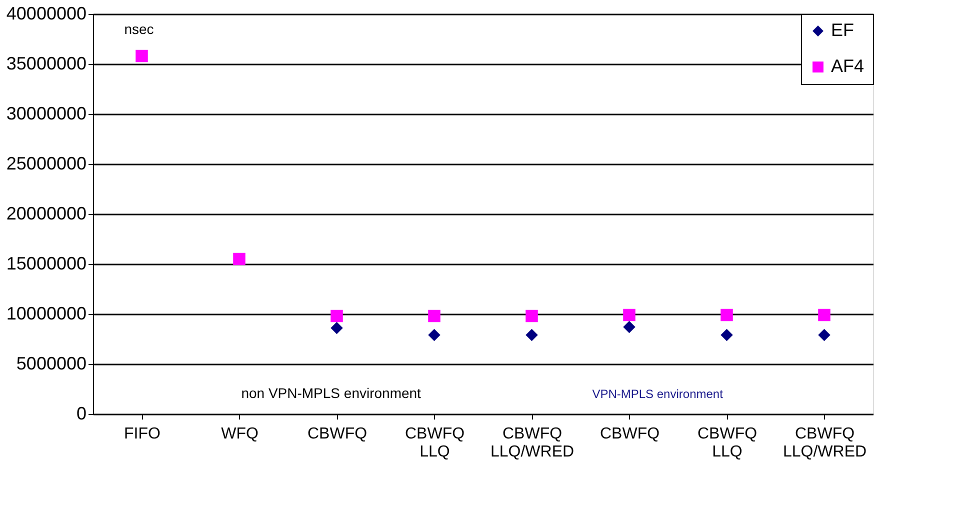 This screenshot has width=963, height=521. Describe the element at coordinates (46, 164) in the screenshot. I see `y-tick-label: 25000000` at that location.